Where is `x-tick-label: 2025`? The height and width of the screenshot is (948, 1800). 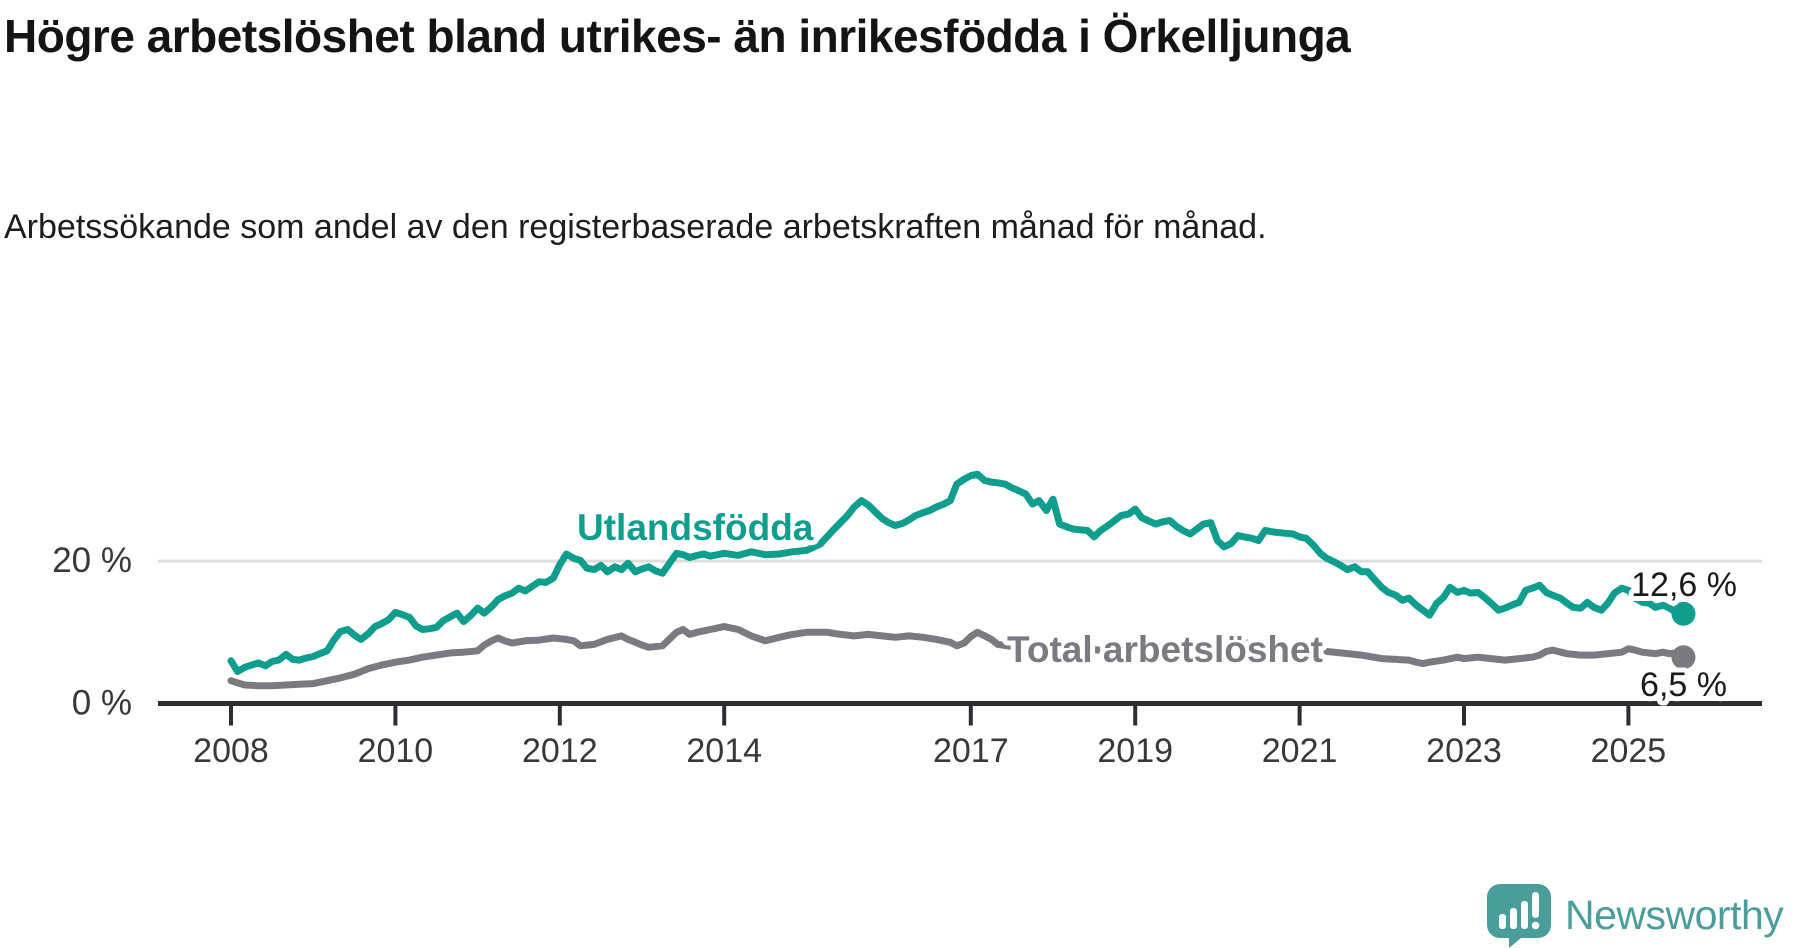 x-tick-label: 2025 is located at coordinates (1629, 751).